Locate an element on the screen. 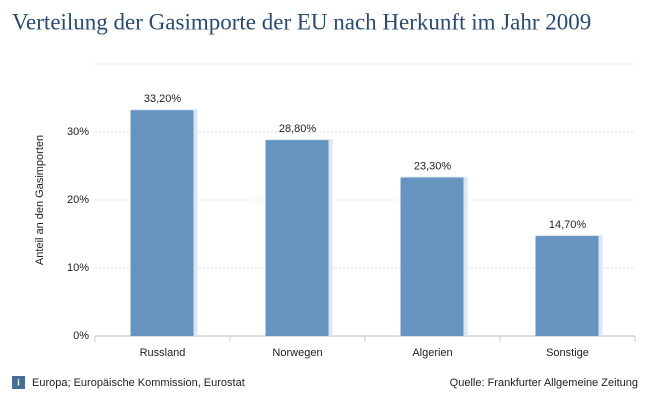 Image resolution: width=662 pixels, height=417 pixels. y-tick-label: 0% is located at coordinates (81, 336).